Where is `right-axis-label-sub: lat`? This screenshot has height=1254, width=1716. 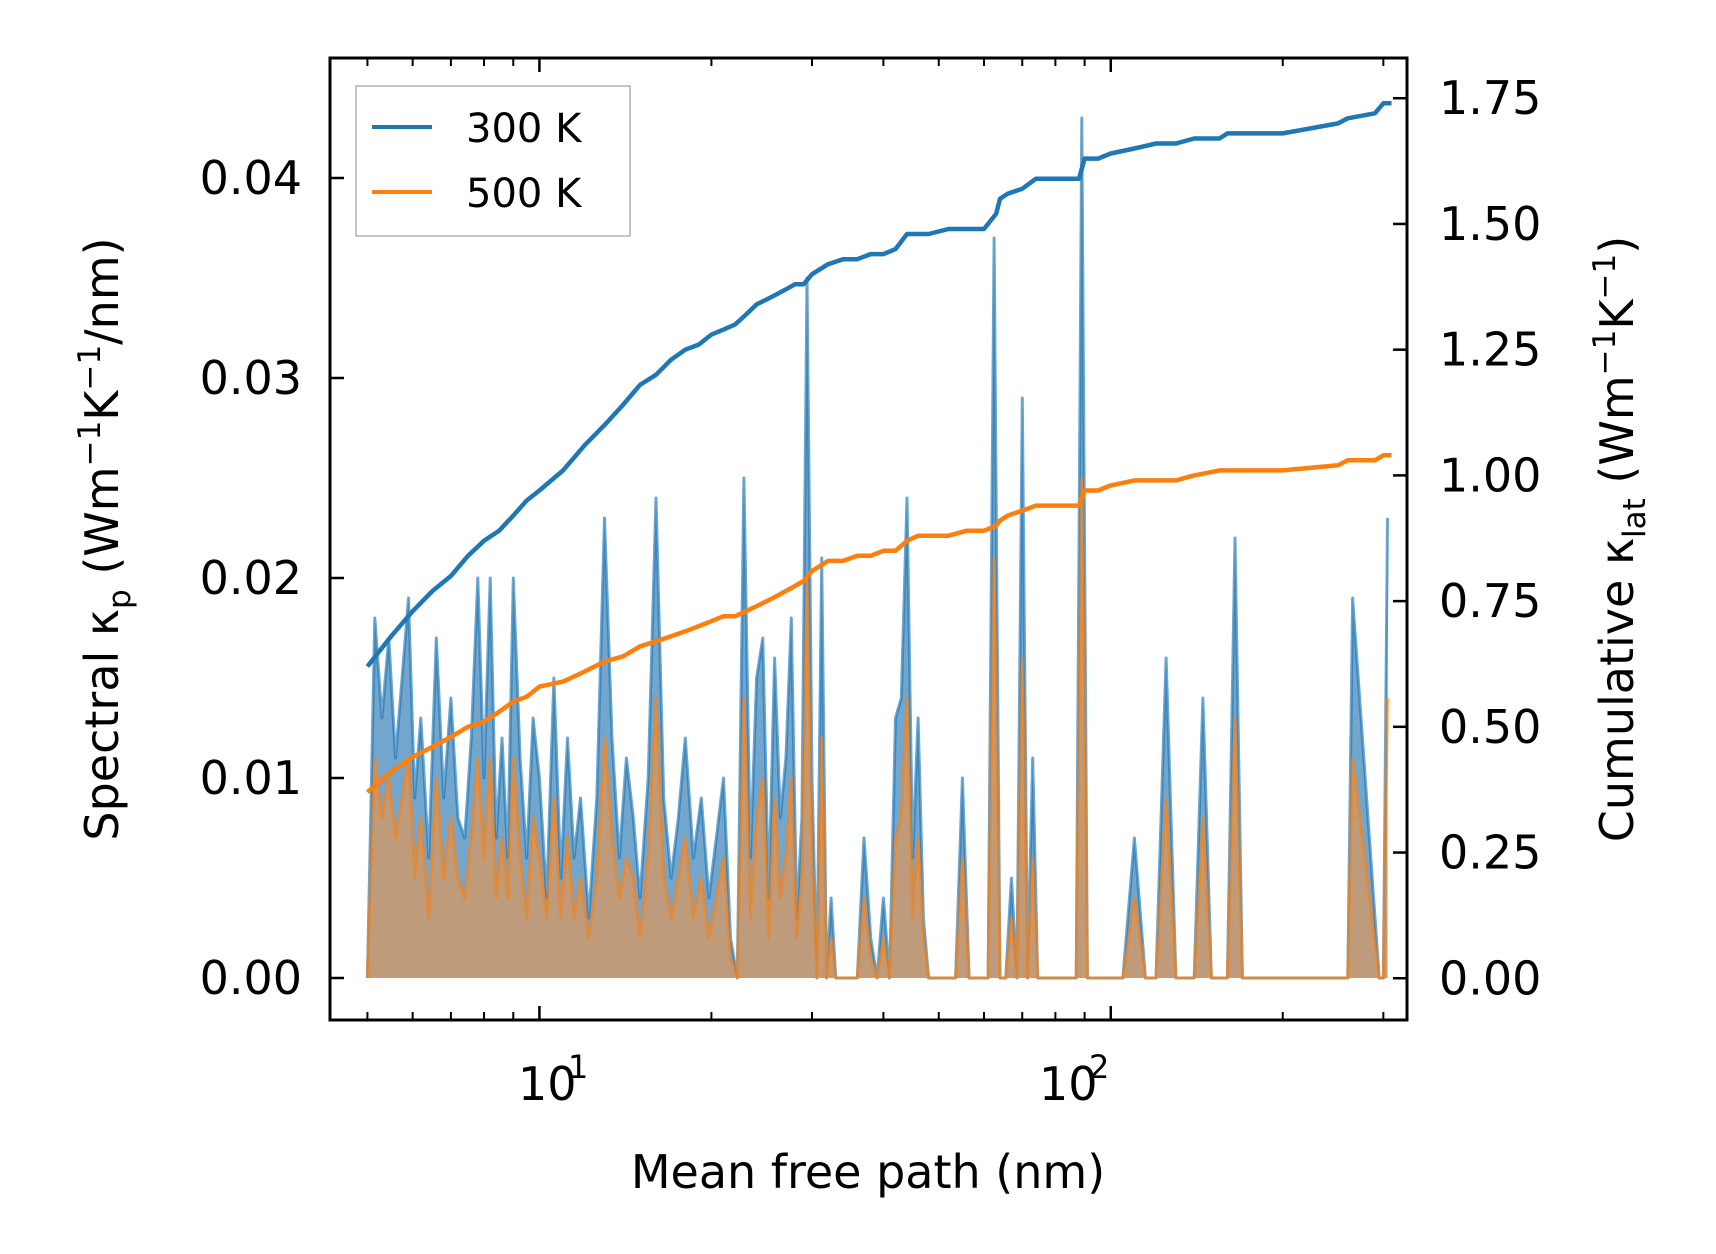
right-axis-label-sub: lat is located at coordinates (1635, 518).